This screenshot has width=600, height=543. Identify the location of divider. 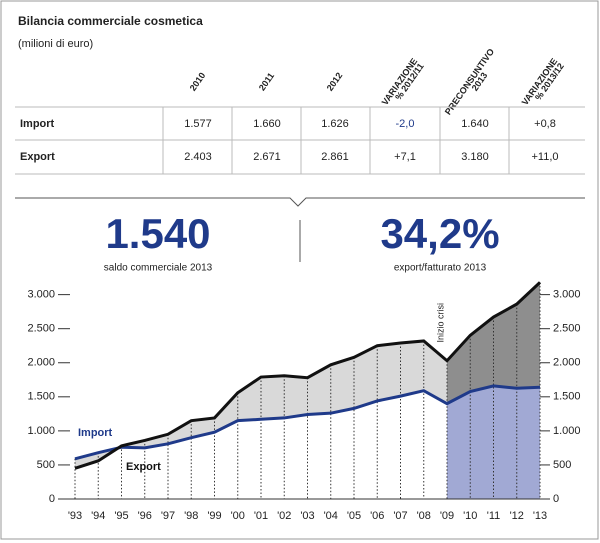
(300, 202).